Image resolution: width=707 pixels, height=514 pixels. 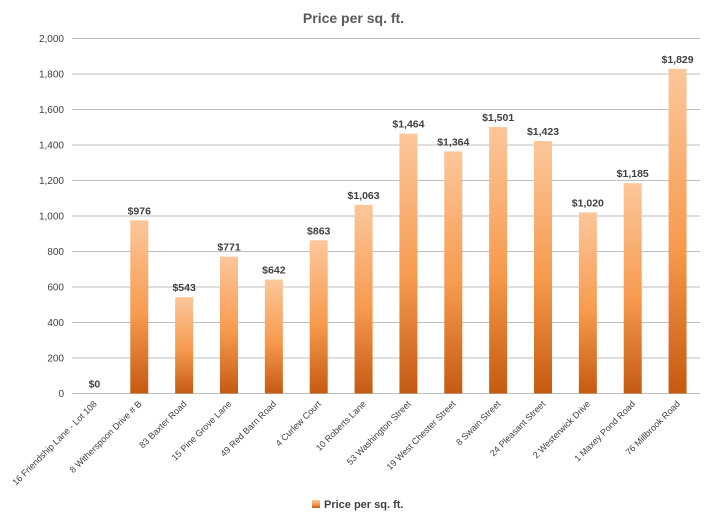 I want to click on legend-swatch, so click(x=316, y=504).